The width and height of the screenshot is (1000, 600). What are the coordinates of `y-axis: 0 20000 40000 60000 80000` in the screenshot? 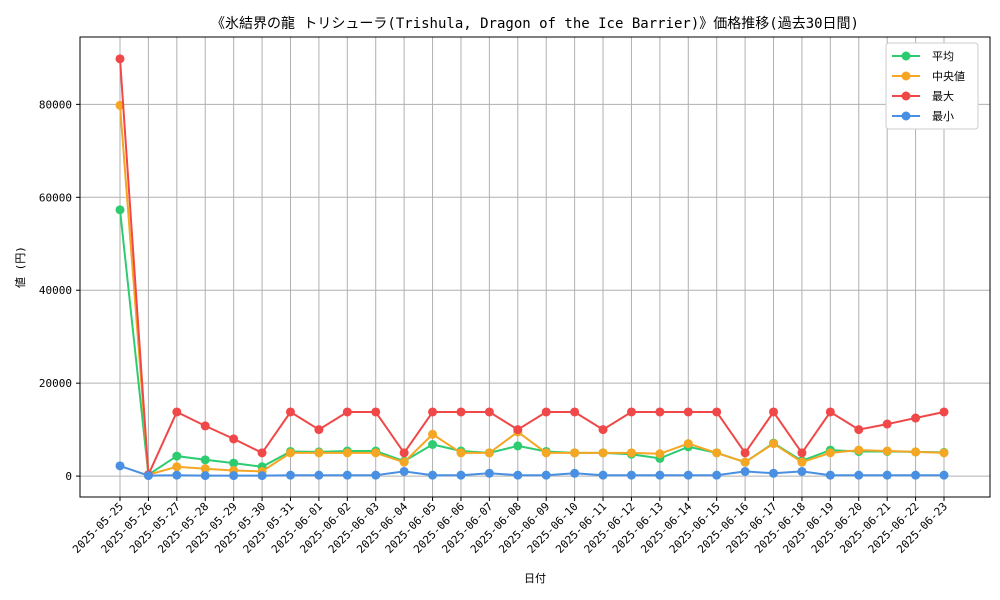 It's located at (59, 290).